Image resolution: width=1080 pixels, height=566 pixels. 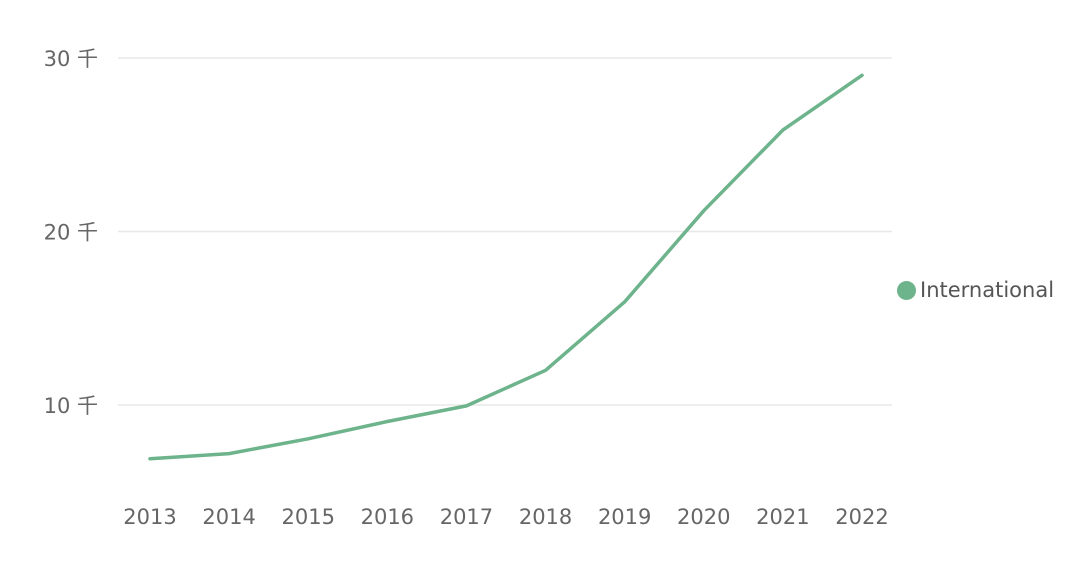 I want to click on x-axis: 2013 2014 2015 2016 2017 2018 2019 2020 2021 2022, so click(x=505, y=517).